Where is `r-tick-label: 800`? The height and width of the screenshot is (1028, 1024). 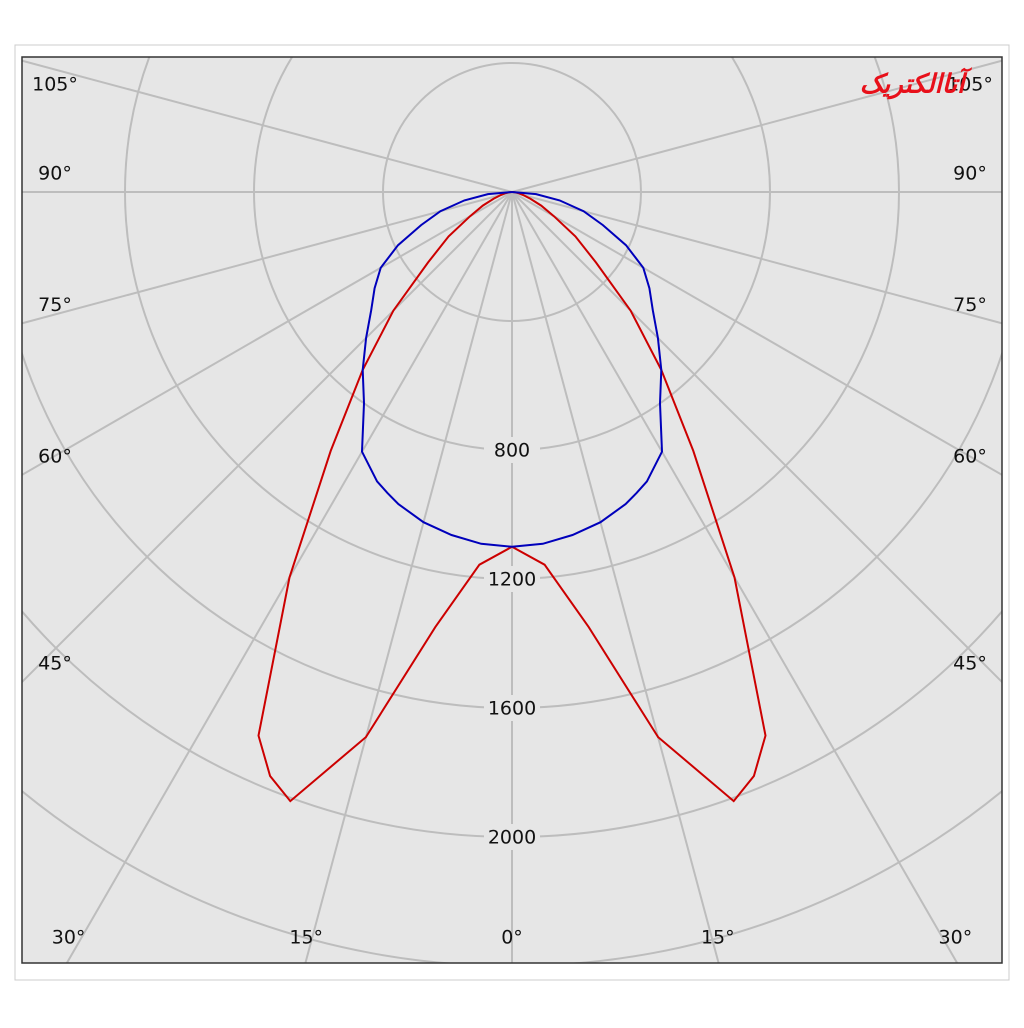
r-tick-label: 800 is located at coordinates (512, 451).